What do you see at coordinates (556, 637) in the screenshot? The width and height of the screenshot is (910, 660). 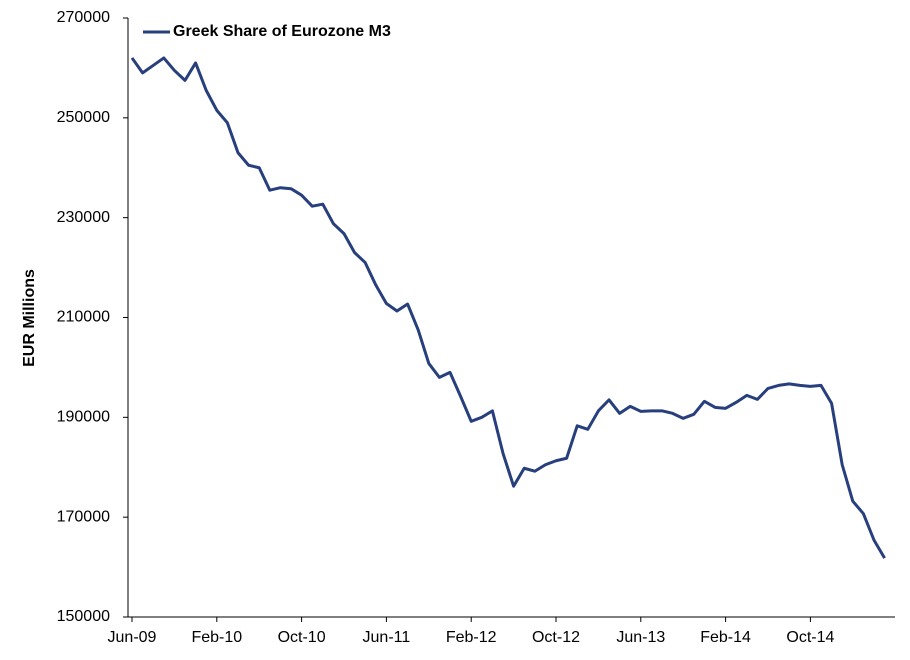 I see `x-tick-label: Oct-12` at bounding box center [556, 637].